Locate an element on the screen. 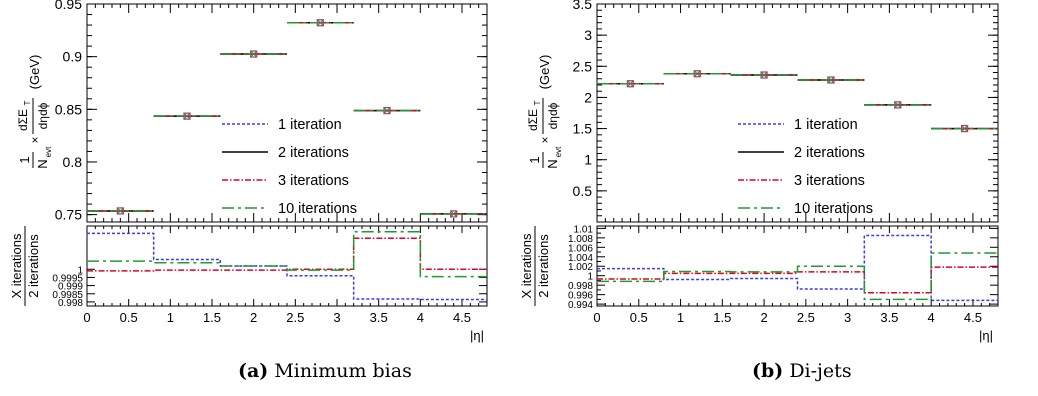  y-tick-label: 0.75 is located at coordinates (68, 215).